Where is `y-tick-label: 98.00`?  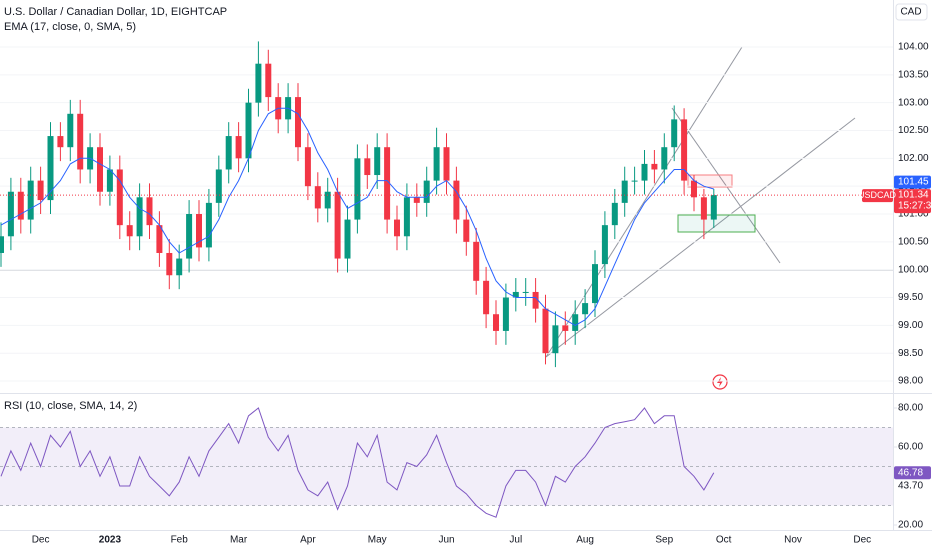
y-tick-label: 98.00 is located at coordinates (910, 381).